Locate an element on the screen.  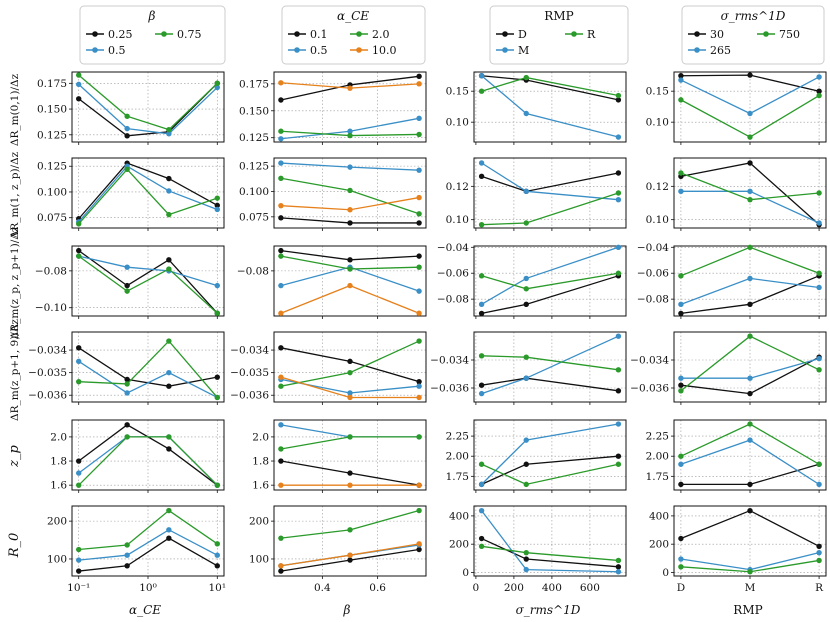
series-line-0.25 is located at coordinates (148, 191).